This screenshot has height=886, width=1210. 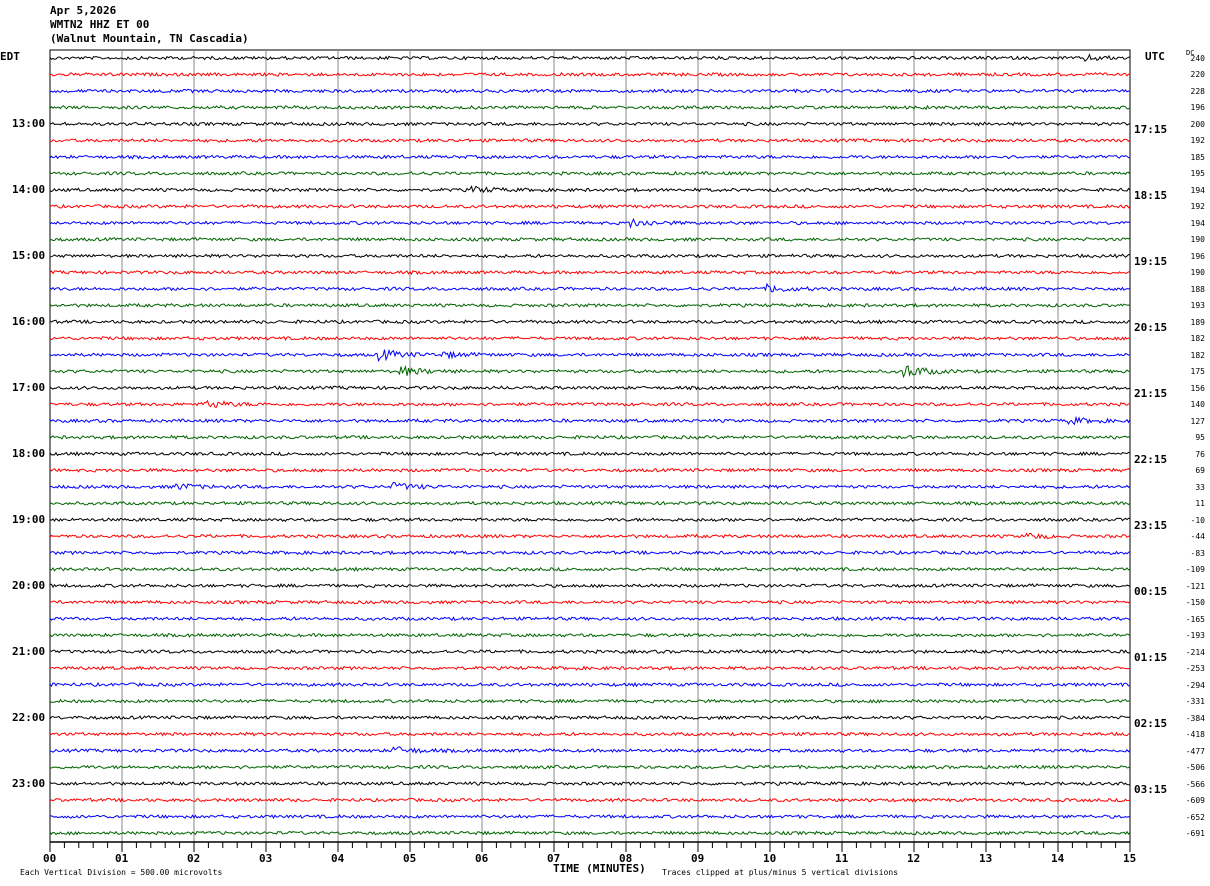 What do you see at coordinates (29, 321) in the screenshot?
I see `edt-time-label: 16:00` at bounding box center [29, 321].